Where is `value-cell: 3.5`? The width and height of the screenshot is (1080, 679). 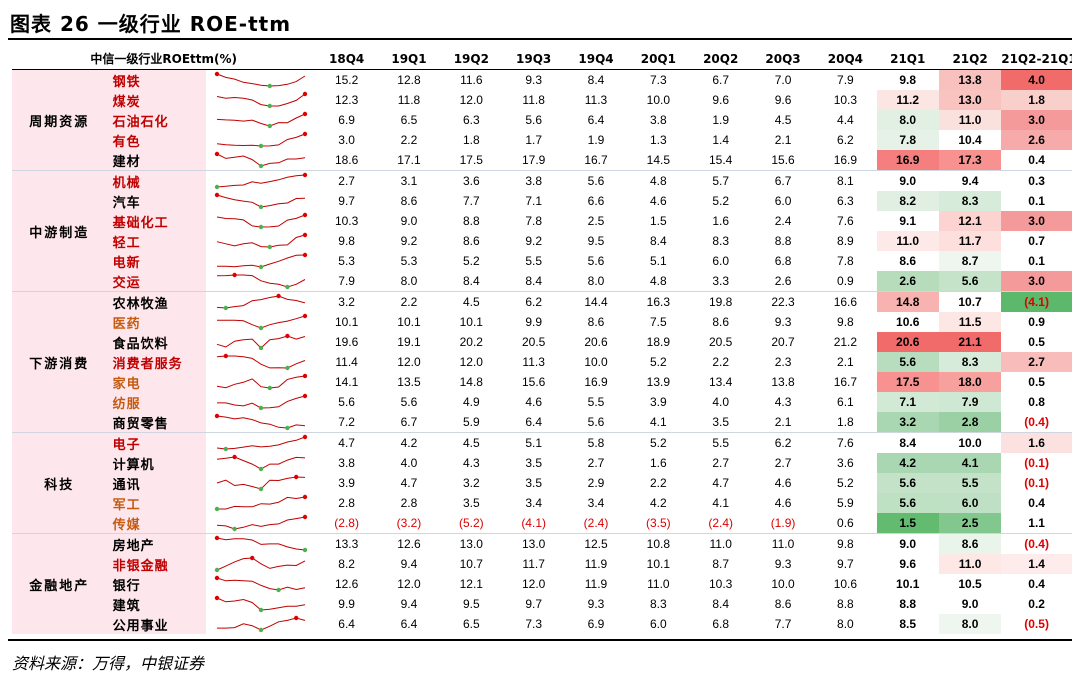
value-cell: 3.5 is located at coordinates (533, 463).